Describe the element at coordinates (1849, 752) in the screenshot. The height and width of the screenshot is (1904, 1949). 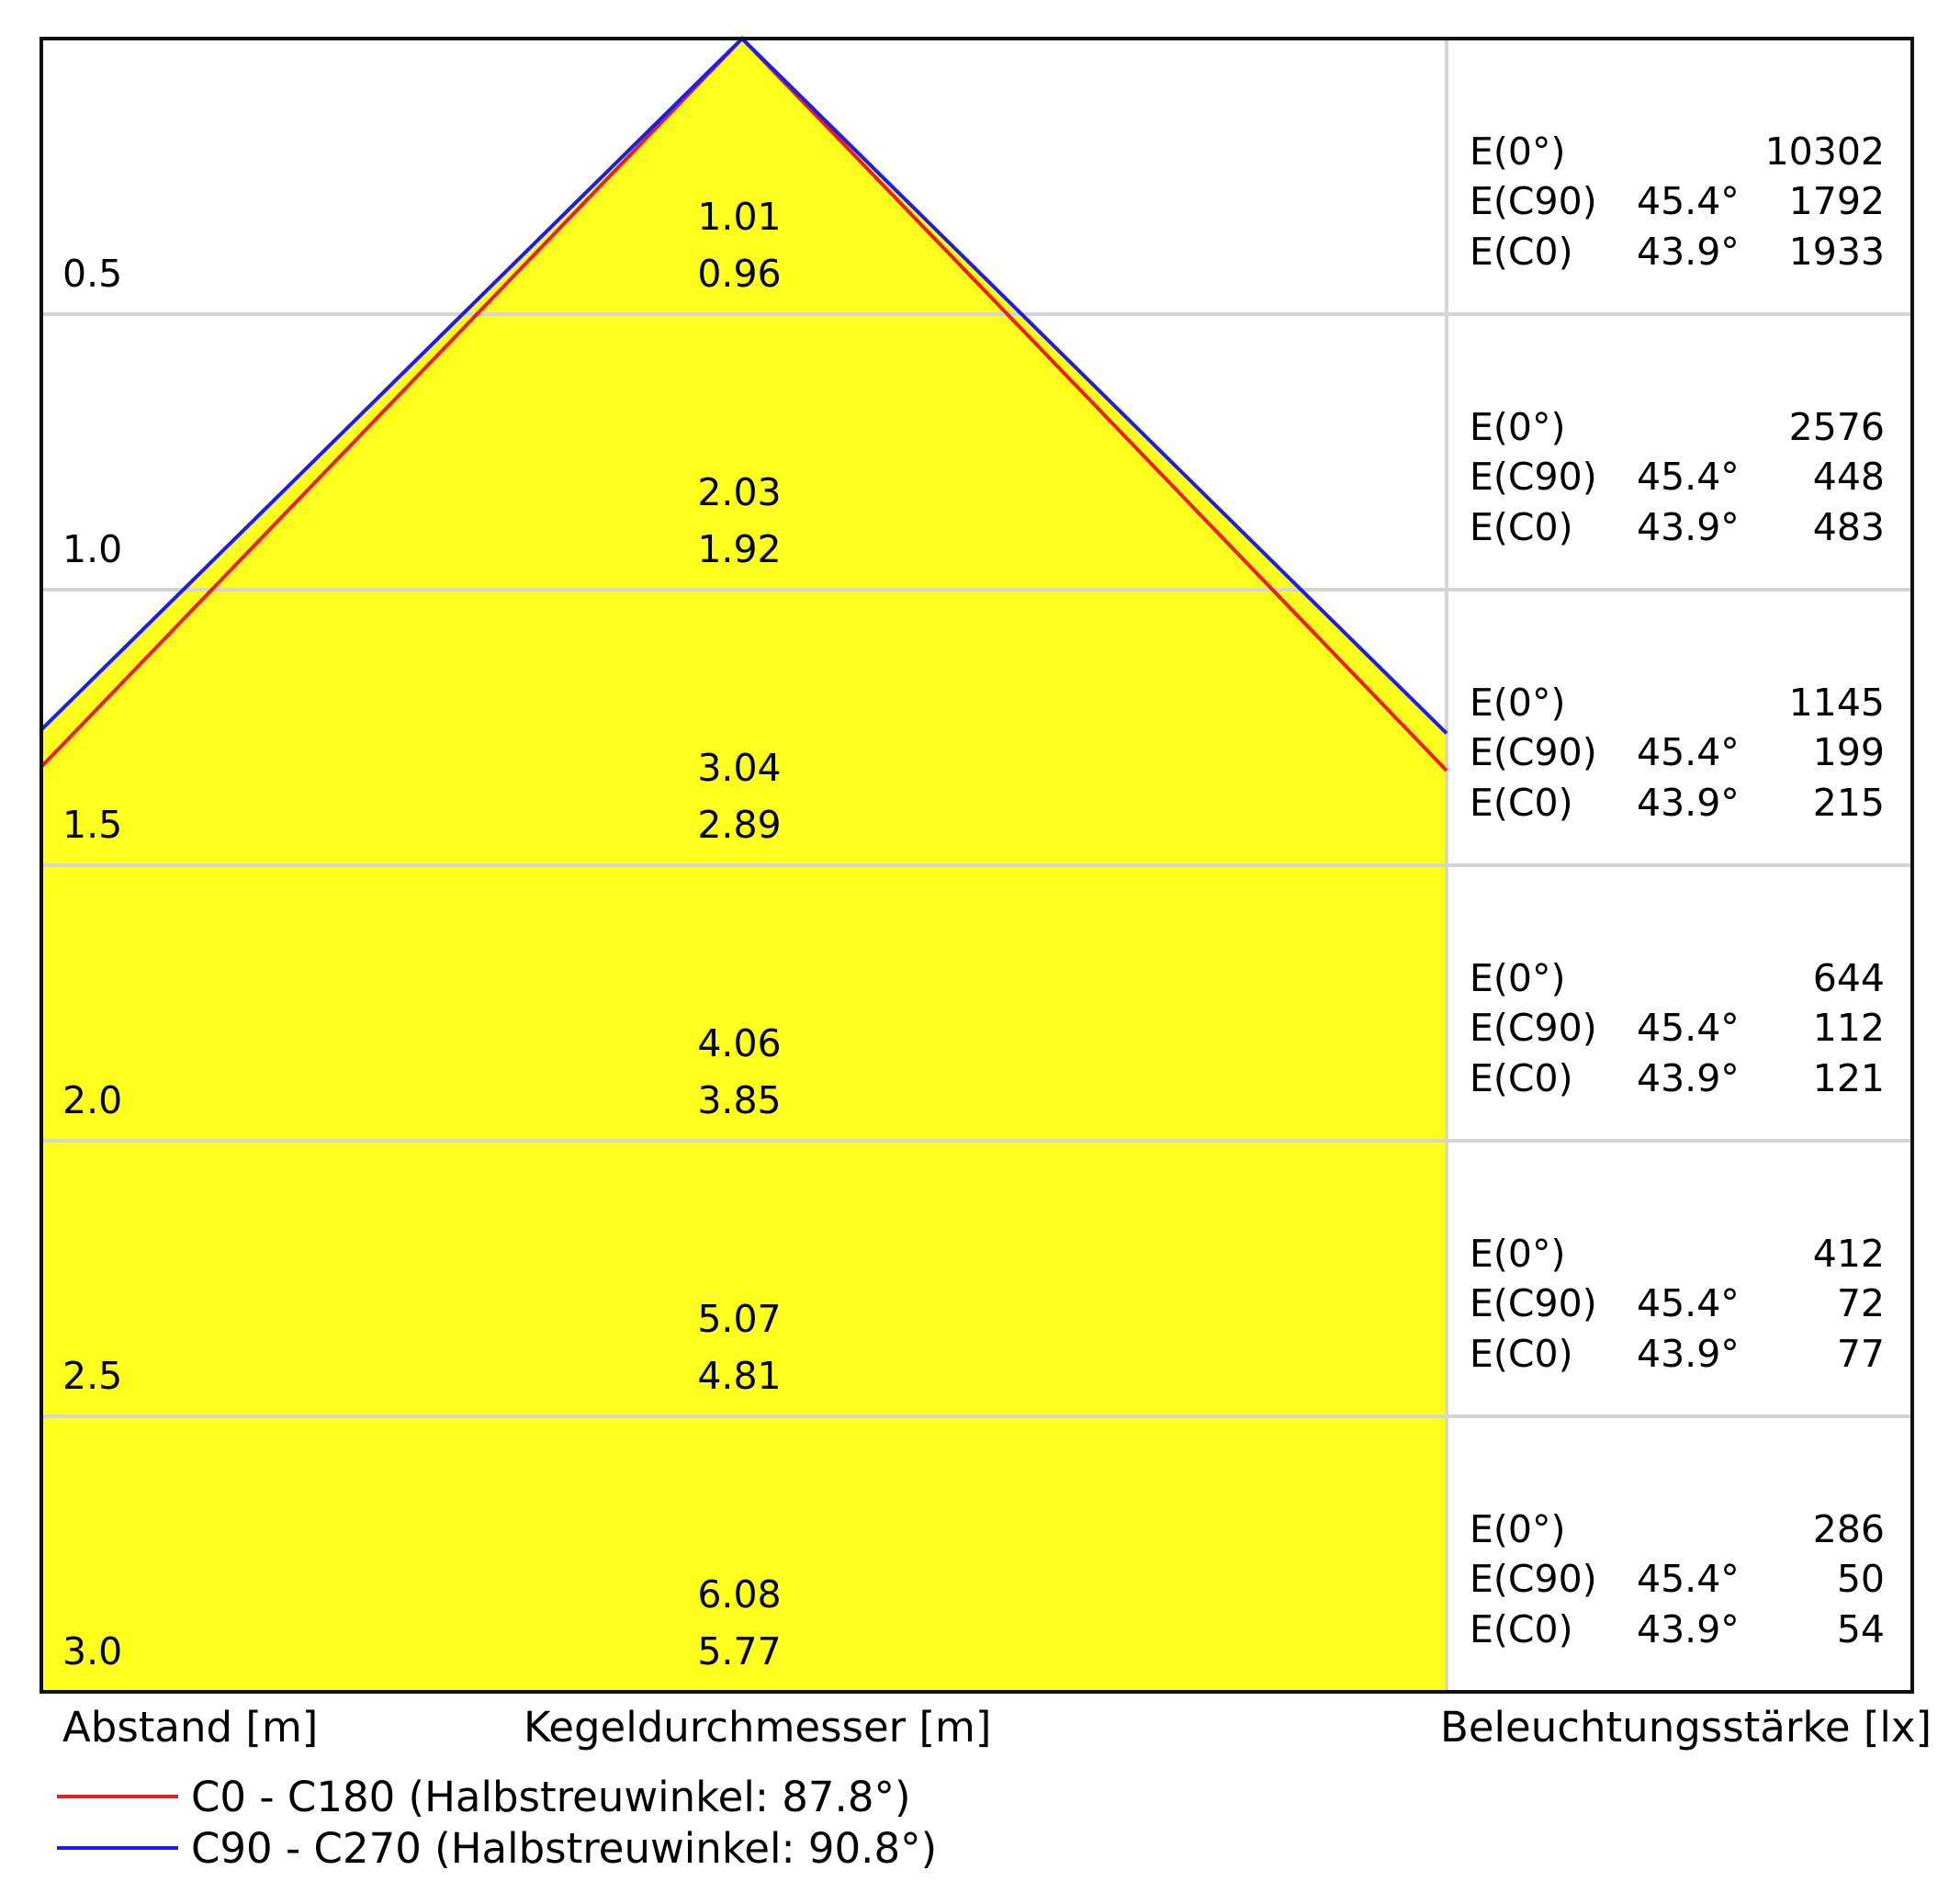
I see `ec90-value: 199` at that location.